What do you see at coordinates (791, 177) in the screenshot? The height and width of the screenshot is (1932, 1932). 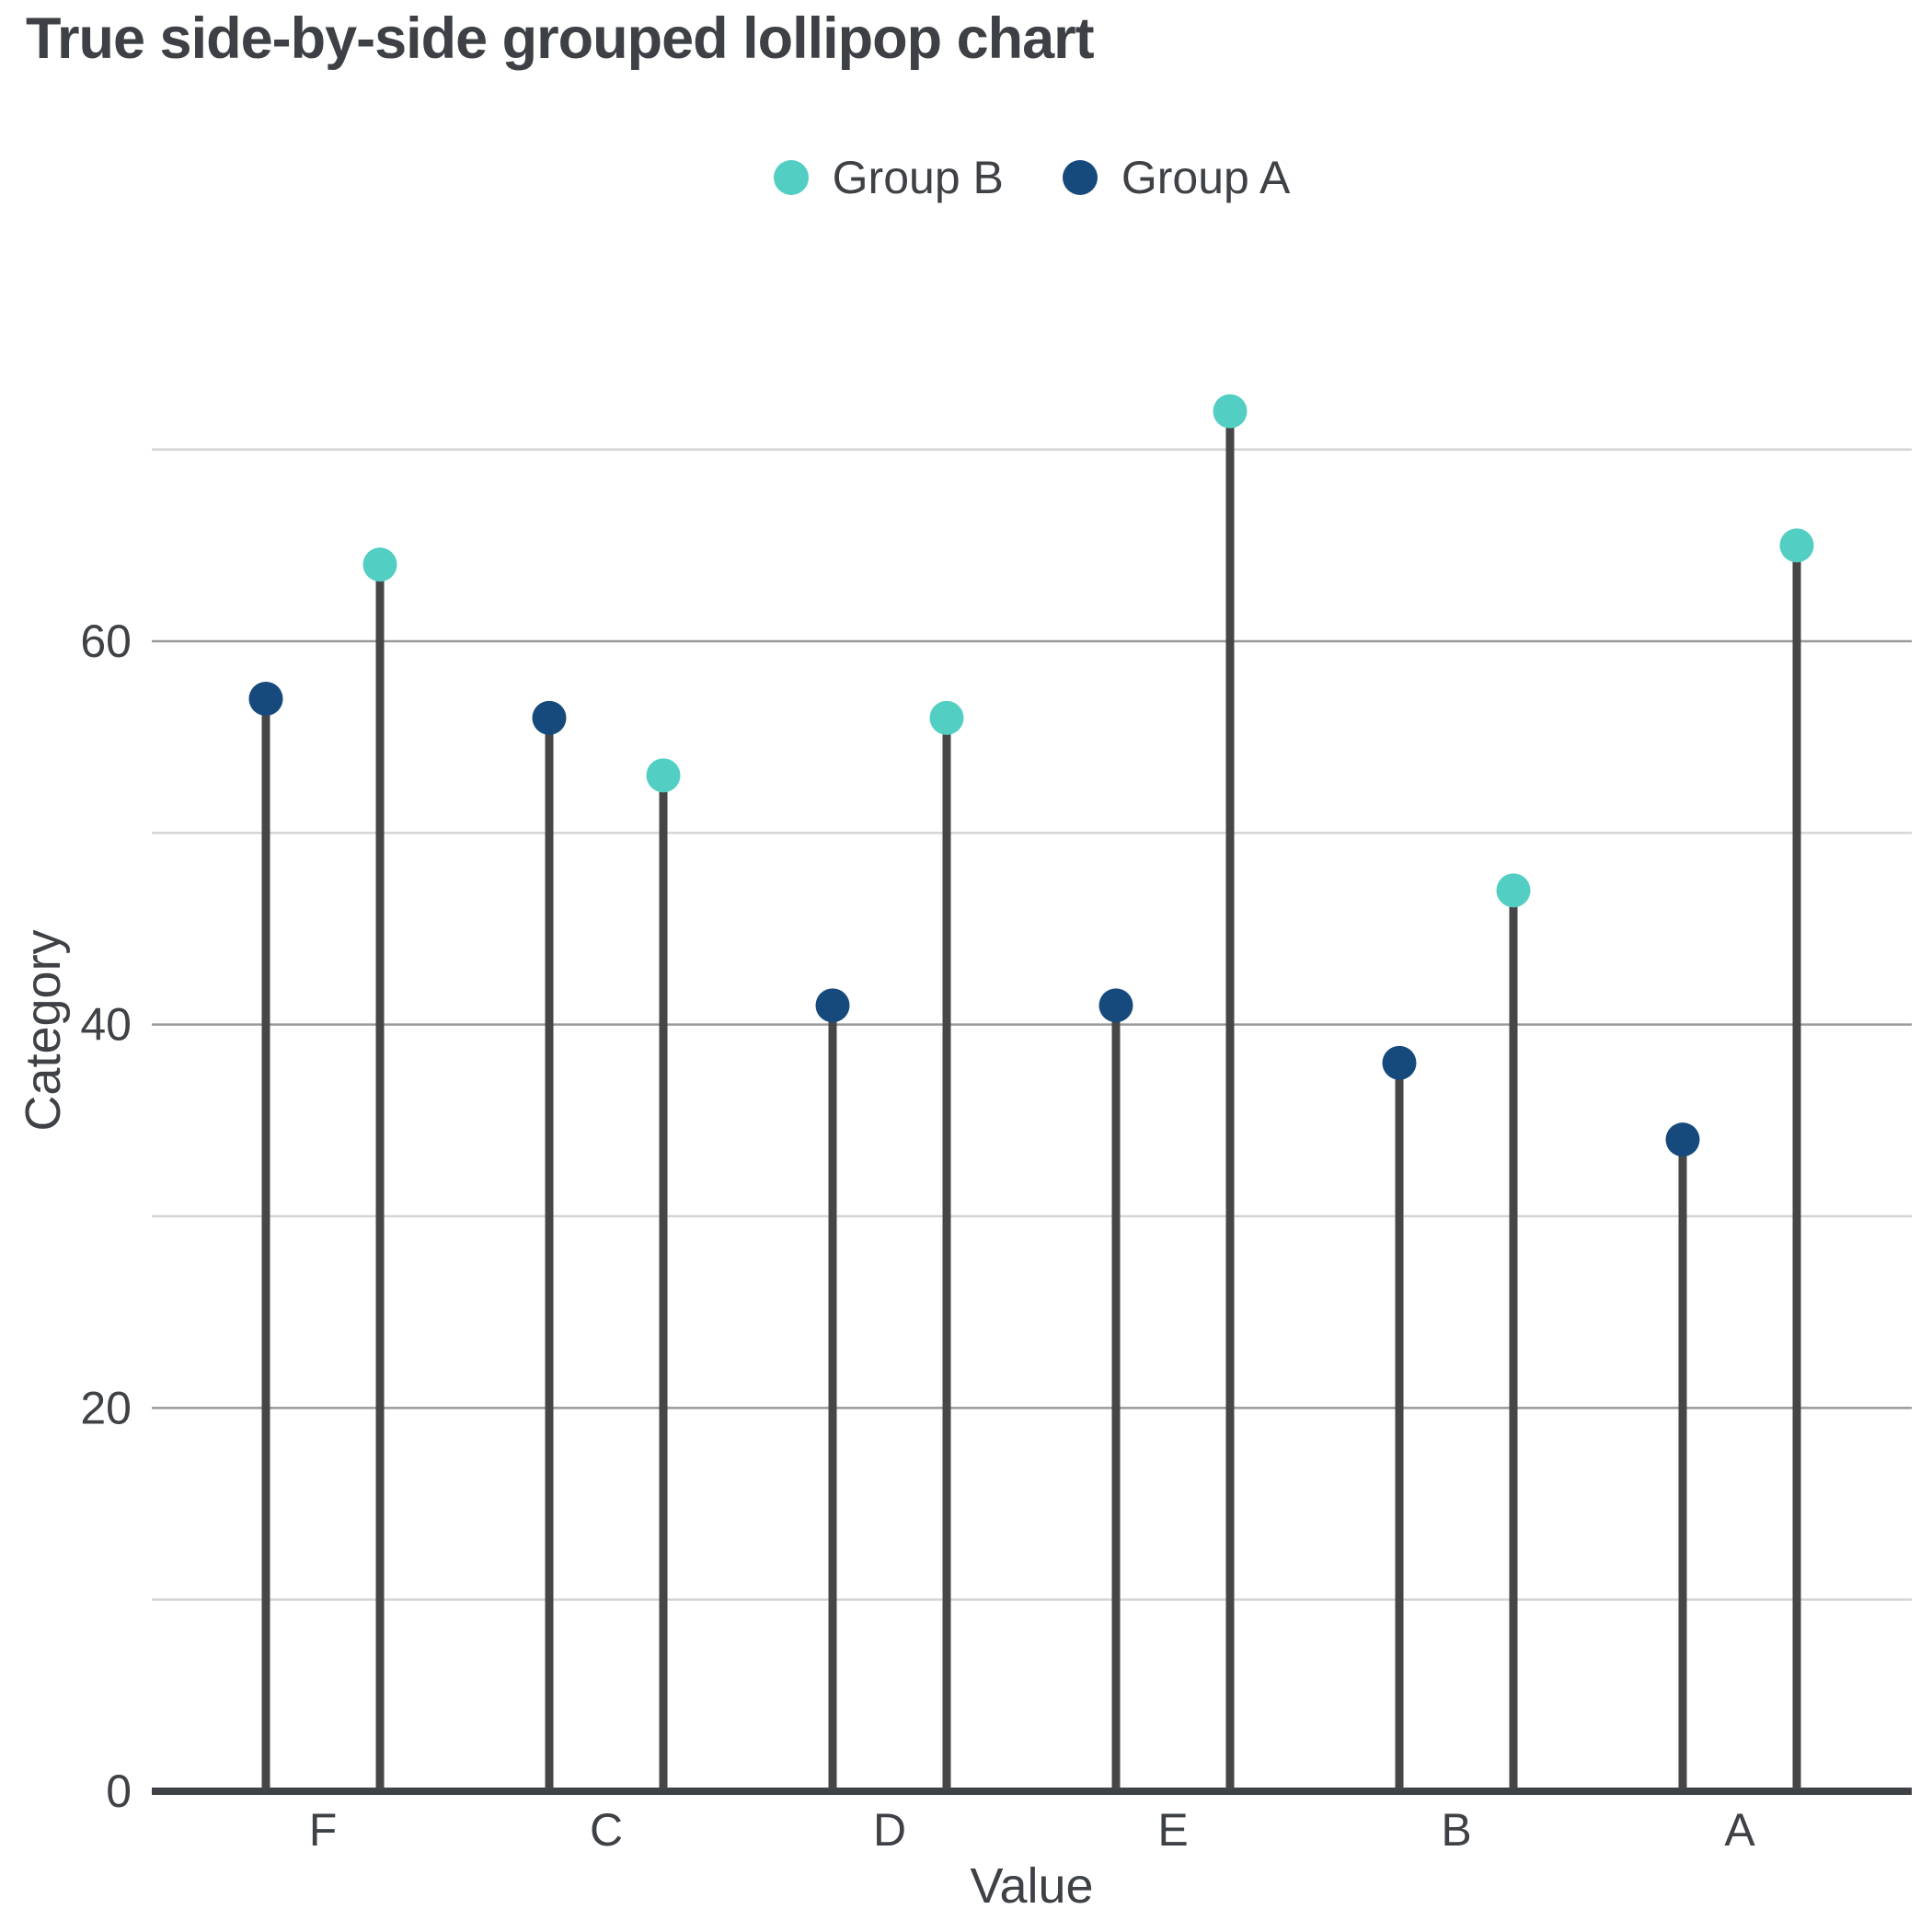 I see `legend-dot-group-b-icon` at bounding box center [791, 177].